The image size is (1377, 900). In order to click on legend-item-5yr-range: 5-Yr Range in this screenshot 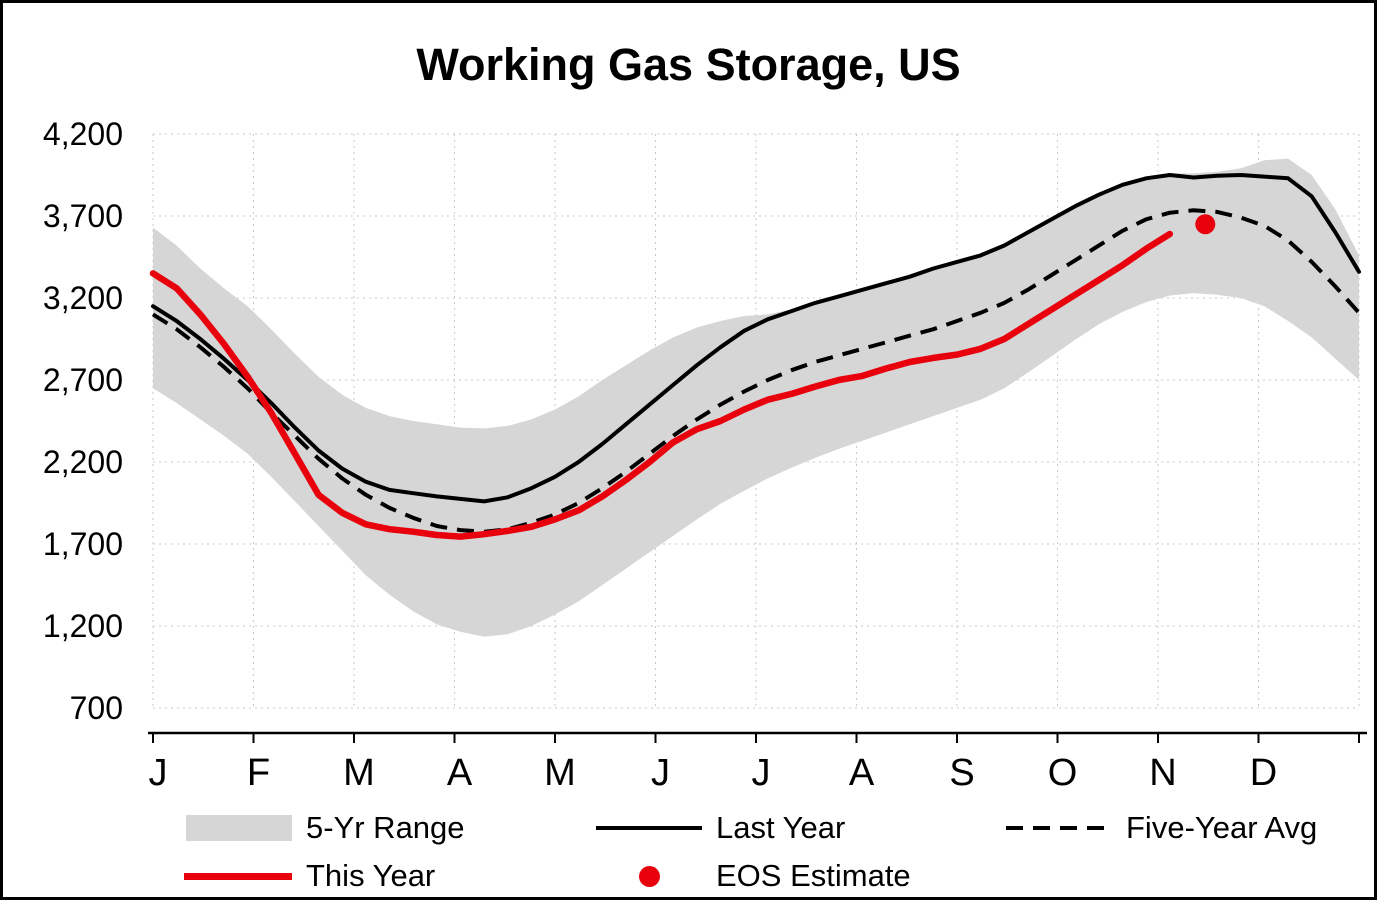, I will do `click(325, 828)`.